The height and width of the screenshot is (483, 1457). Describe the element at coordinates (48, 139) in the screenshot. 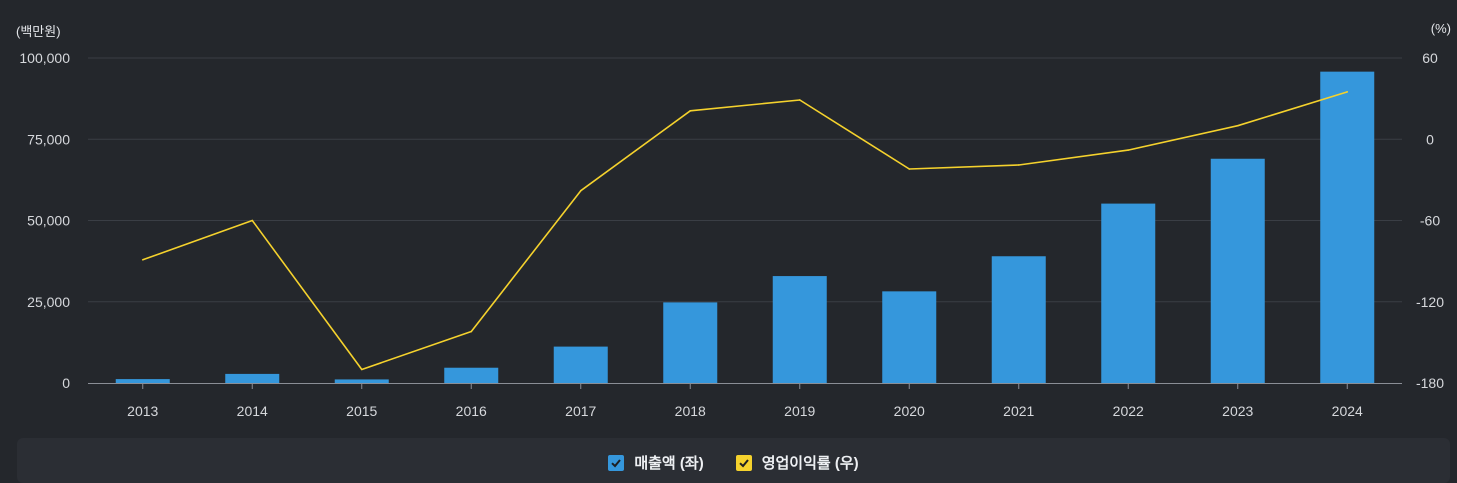

I see `y-left-tick-label: 75,000` at that location.